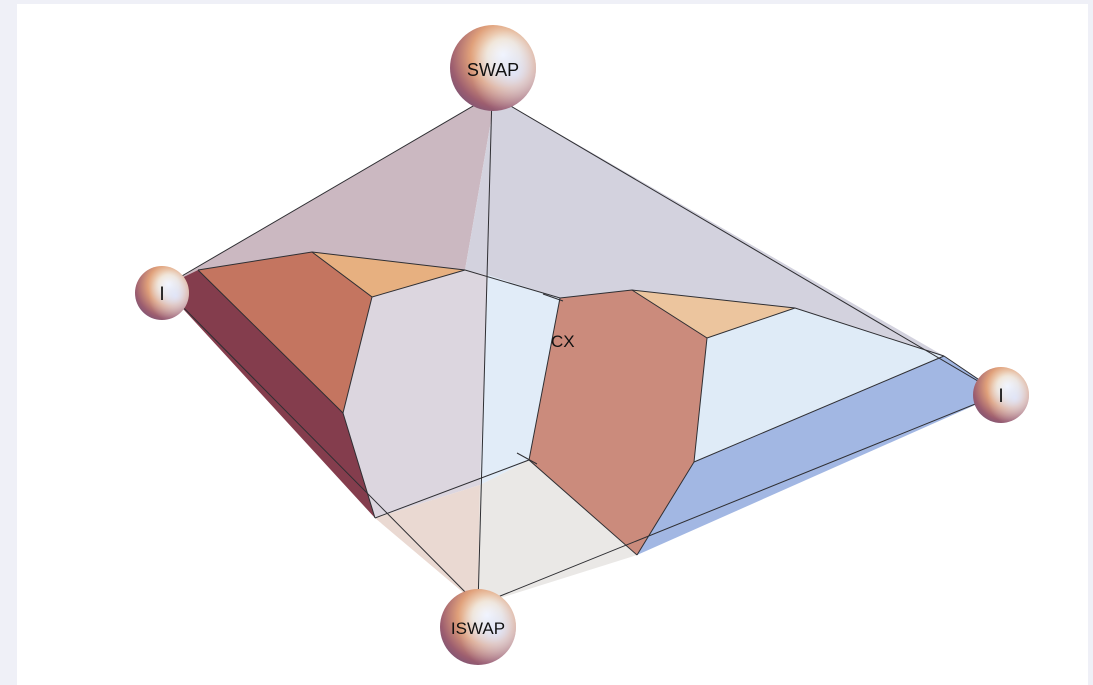 The image size is (1093, 685). I want to click on right-wall, so click(818, 455).